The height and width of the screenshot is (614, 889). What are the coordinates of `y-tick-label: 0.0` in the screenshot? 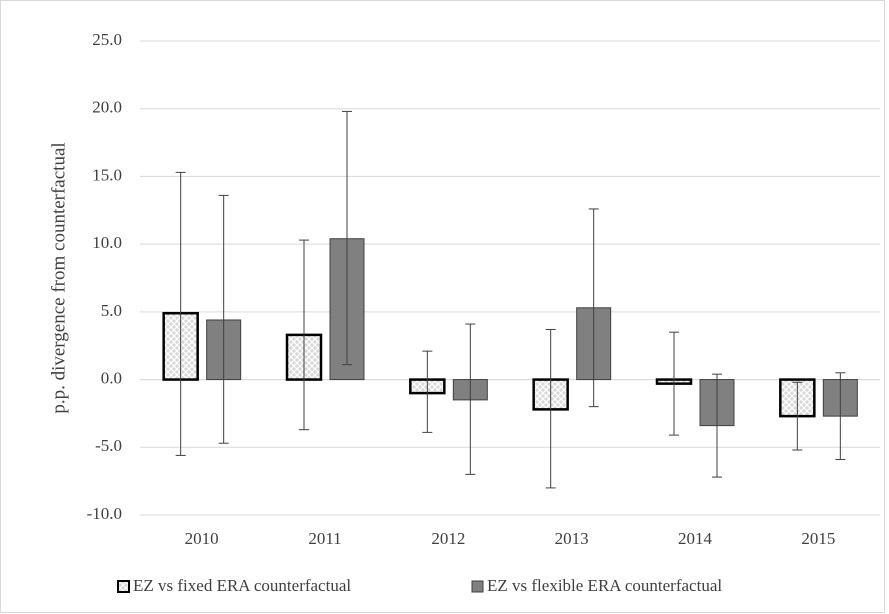 It's located at (111, 377).